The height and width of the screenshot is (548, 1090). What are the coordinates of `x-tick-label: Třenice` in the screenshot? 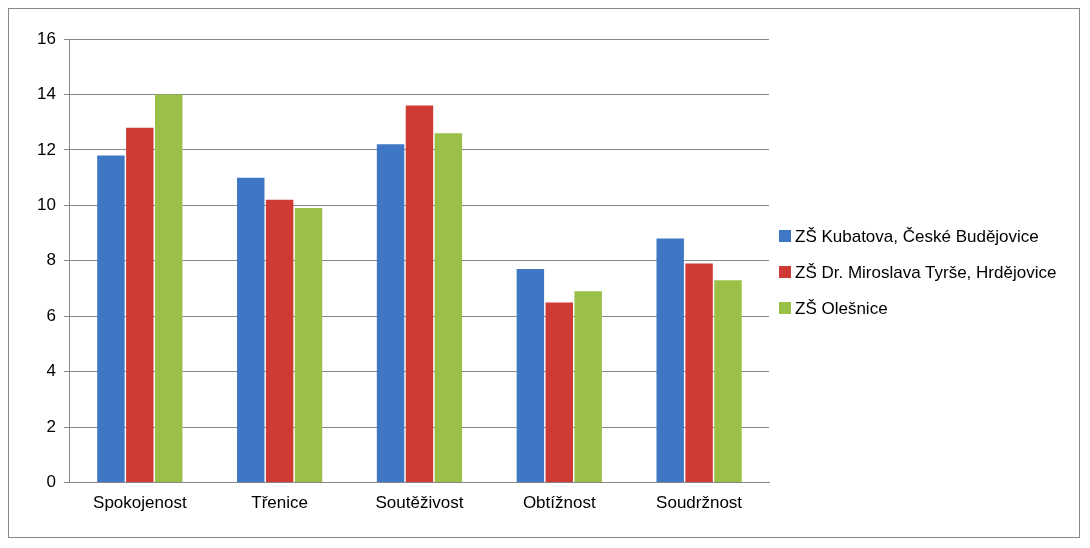 It's located at (279, 503).